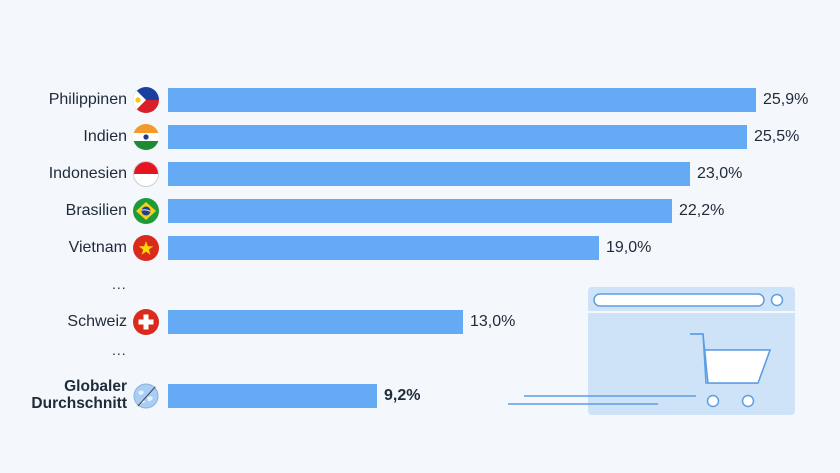  What do you see at coordinates (146, 396) in the screenshot?
I see `globe-icon` at bounding box center [146, 396].